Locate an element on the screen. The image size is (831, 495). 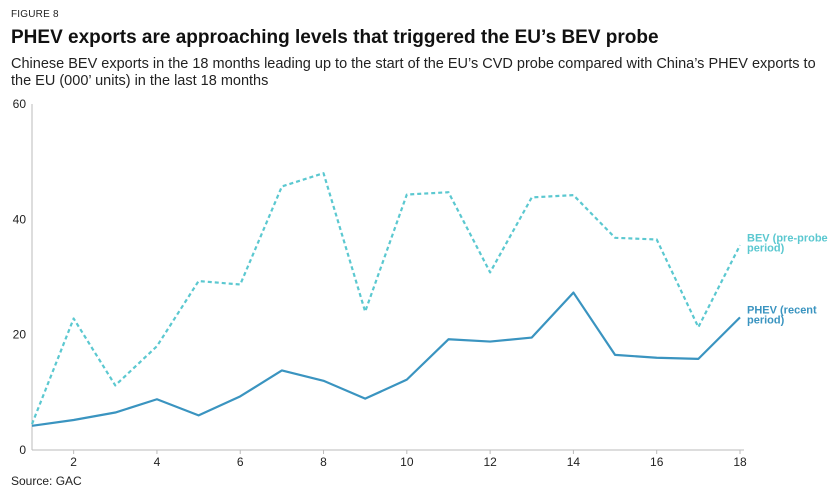
x-tick-label: 12 is located at coordinates (490, 462).